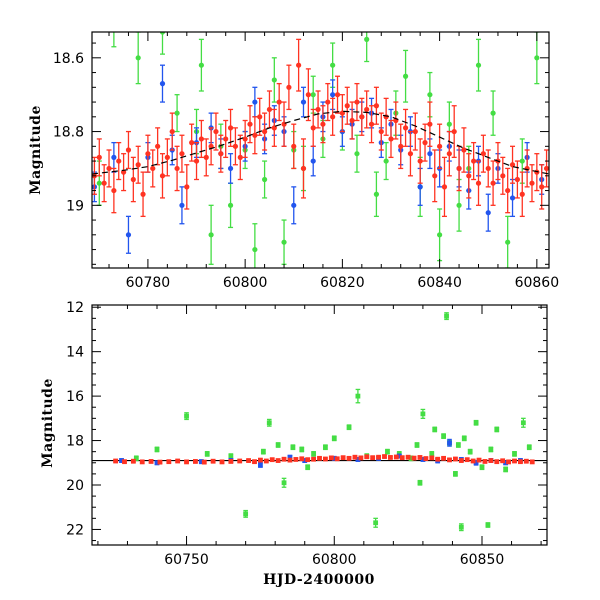  Describe the element at coordinates (245, 283) in the screenshot. I see `x-tick-label: 60800` at that location.